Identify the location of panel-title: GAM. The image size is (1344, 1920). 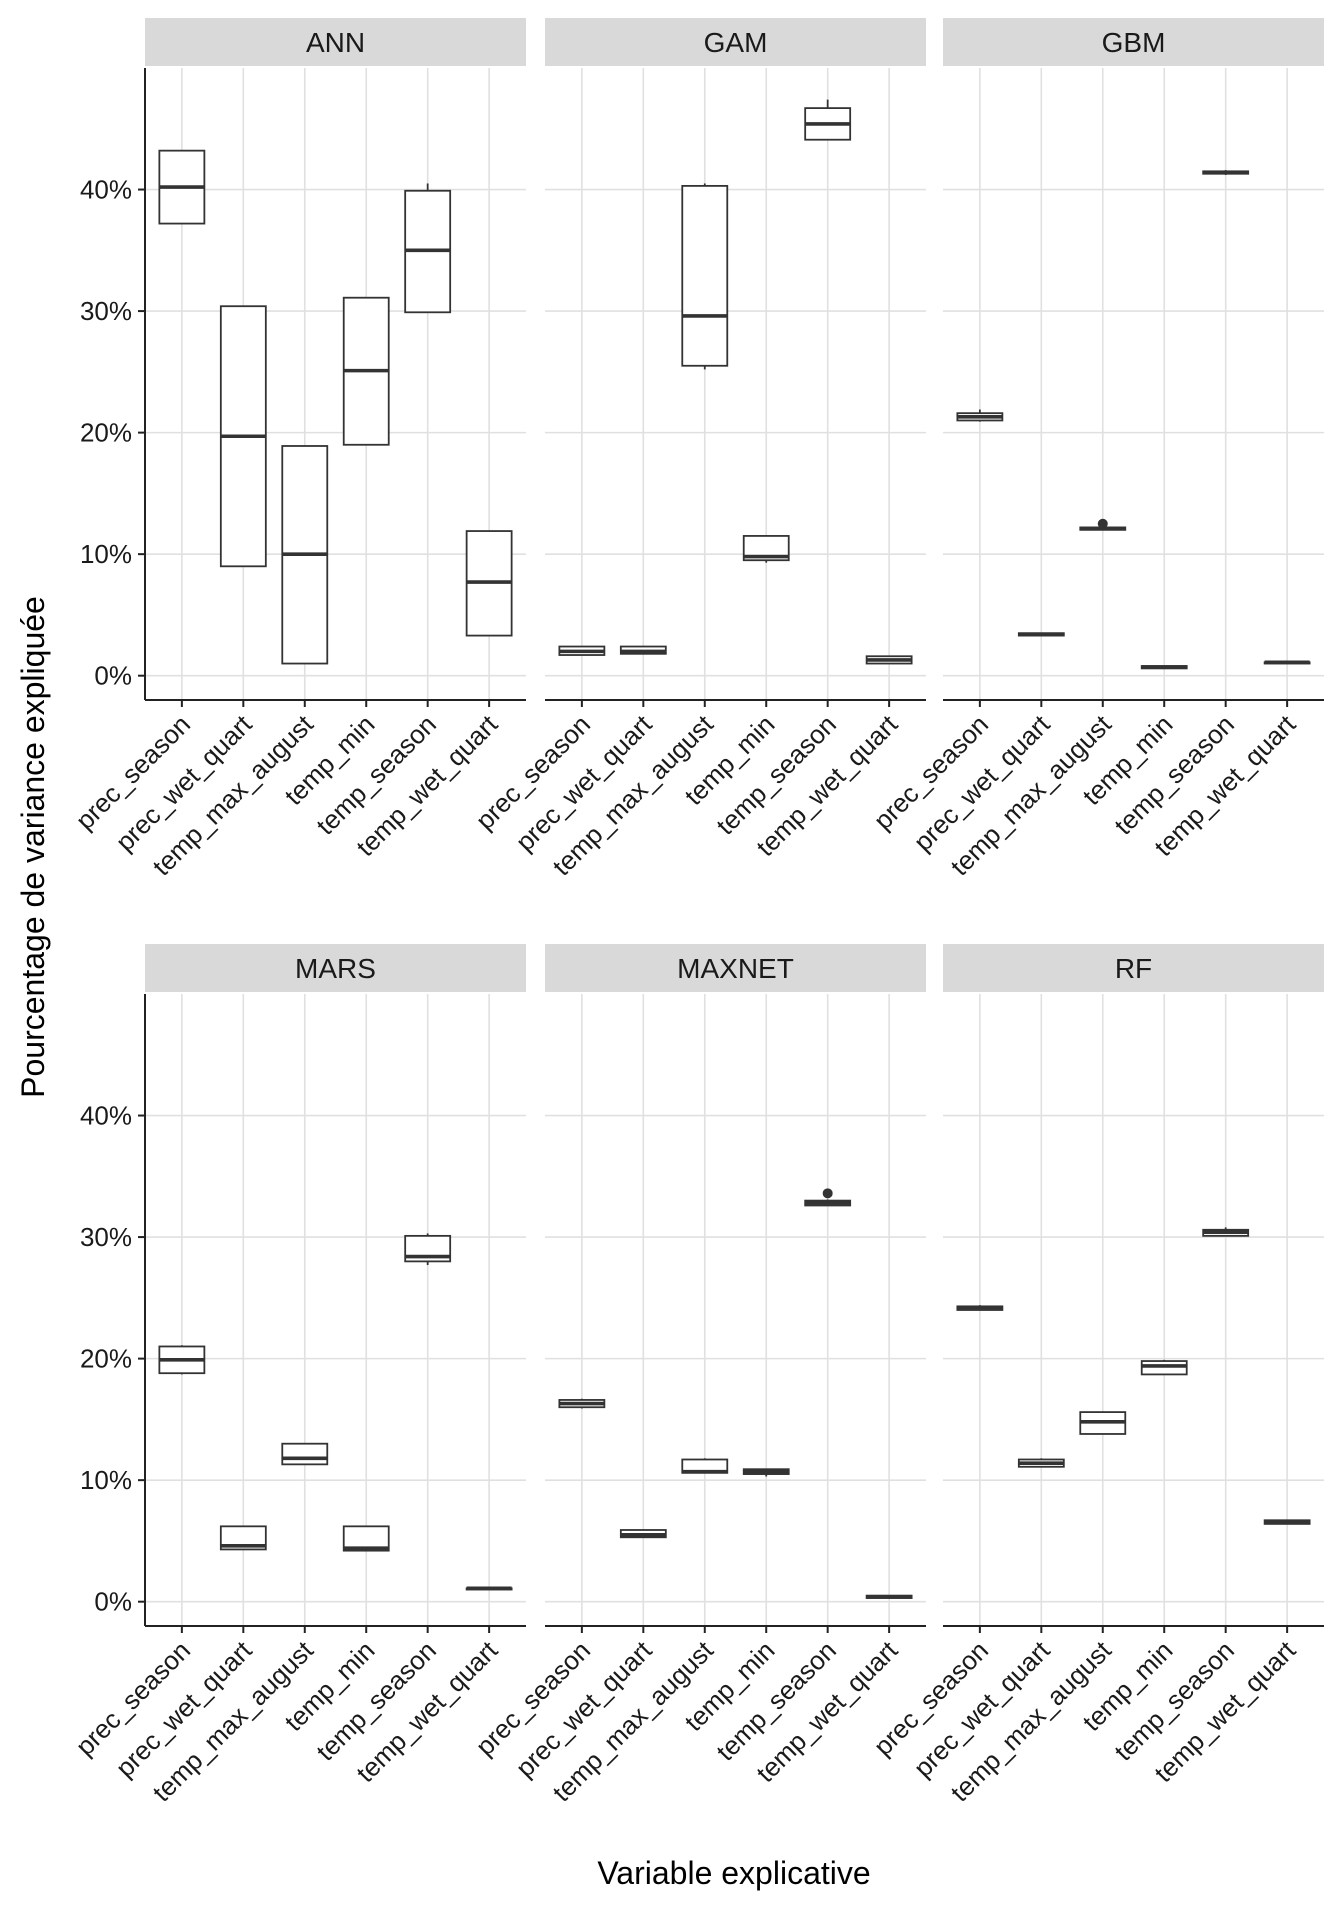
(736, 42).